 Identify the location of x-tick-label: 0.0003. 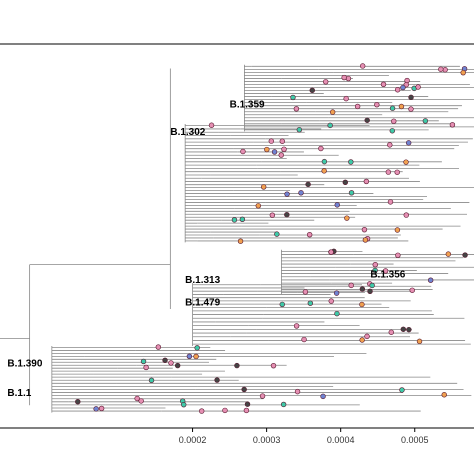
(267, 440).